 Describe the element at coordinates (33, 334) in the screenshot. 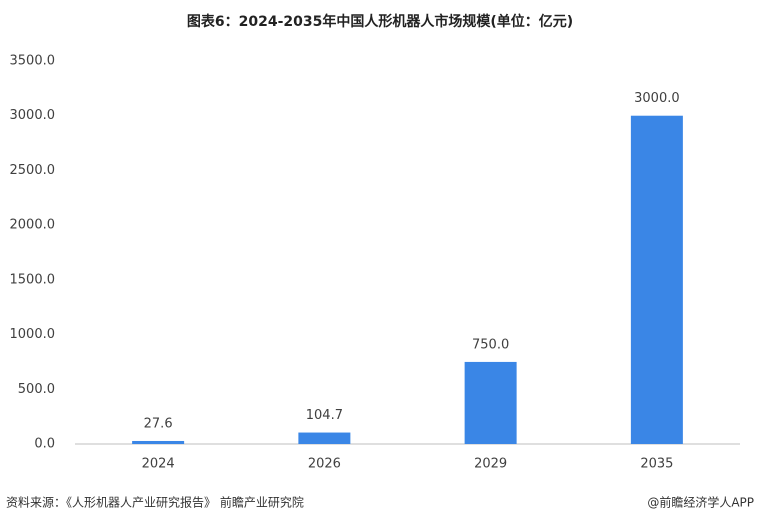

I see `y-tick-label: 1000.0` at that location.